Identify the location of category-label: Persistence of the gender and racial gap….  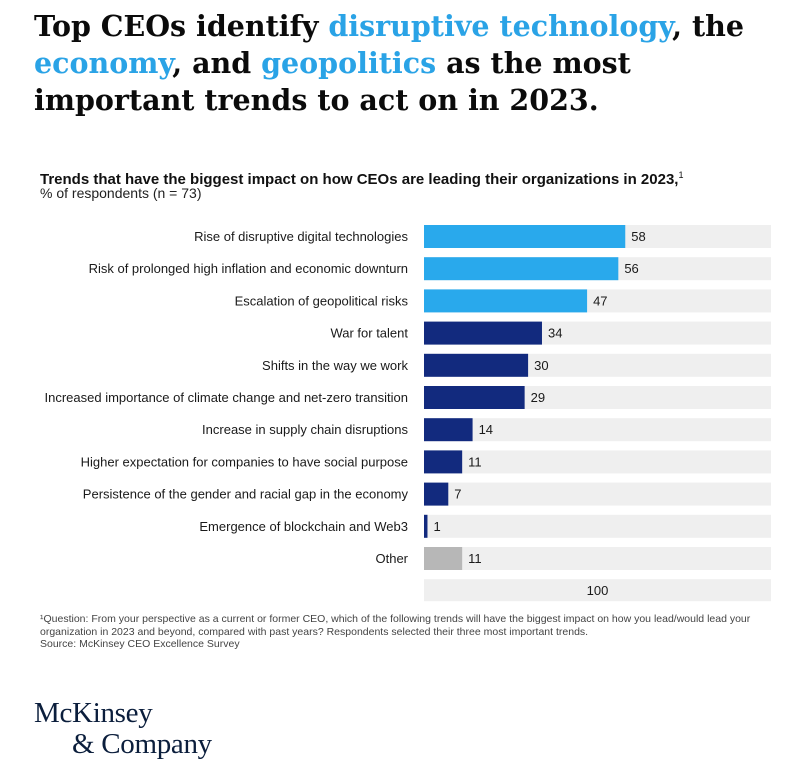
(246, 494).